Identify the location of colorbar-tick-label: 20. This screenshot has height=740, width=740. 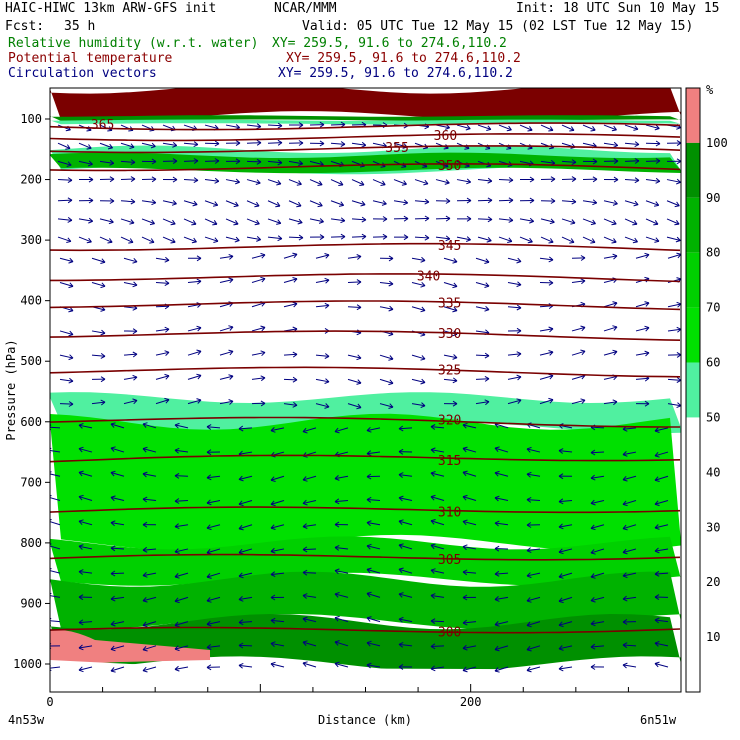
(713, 582).